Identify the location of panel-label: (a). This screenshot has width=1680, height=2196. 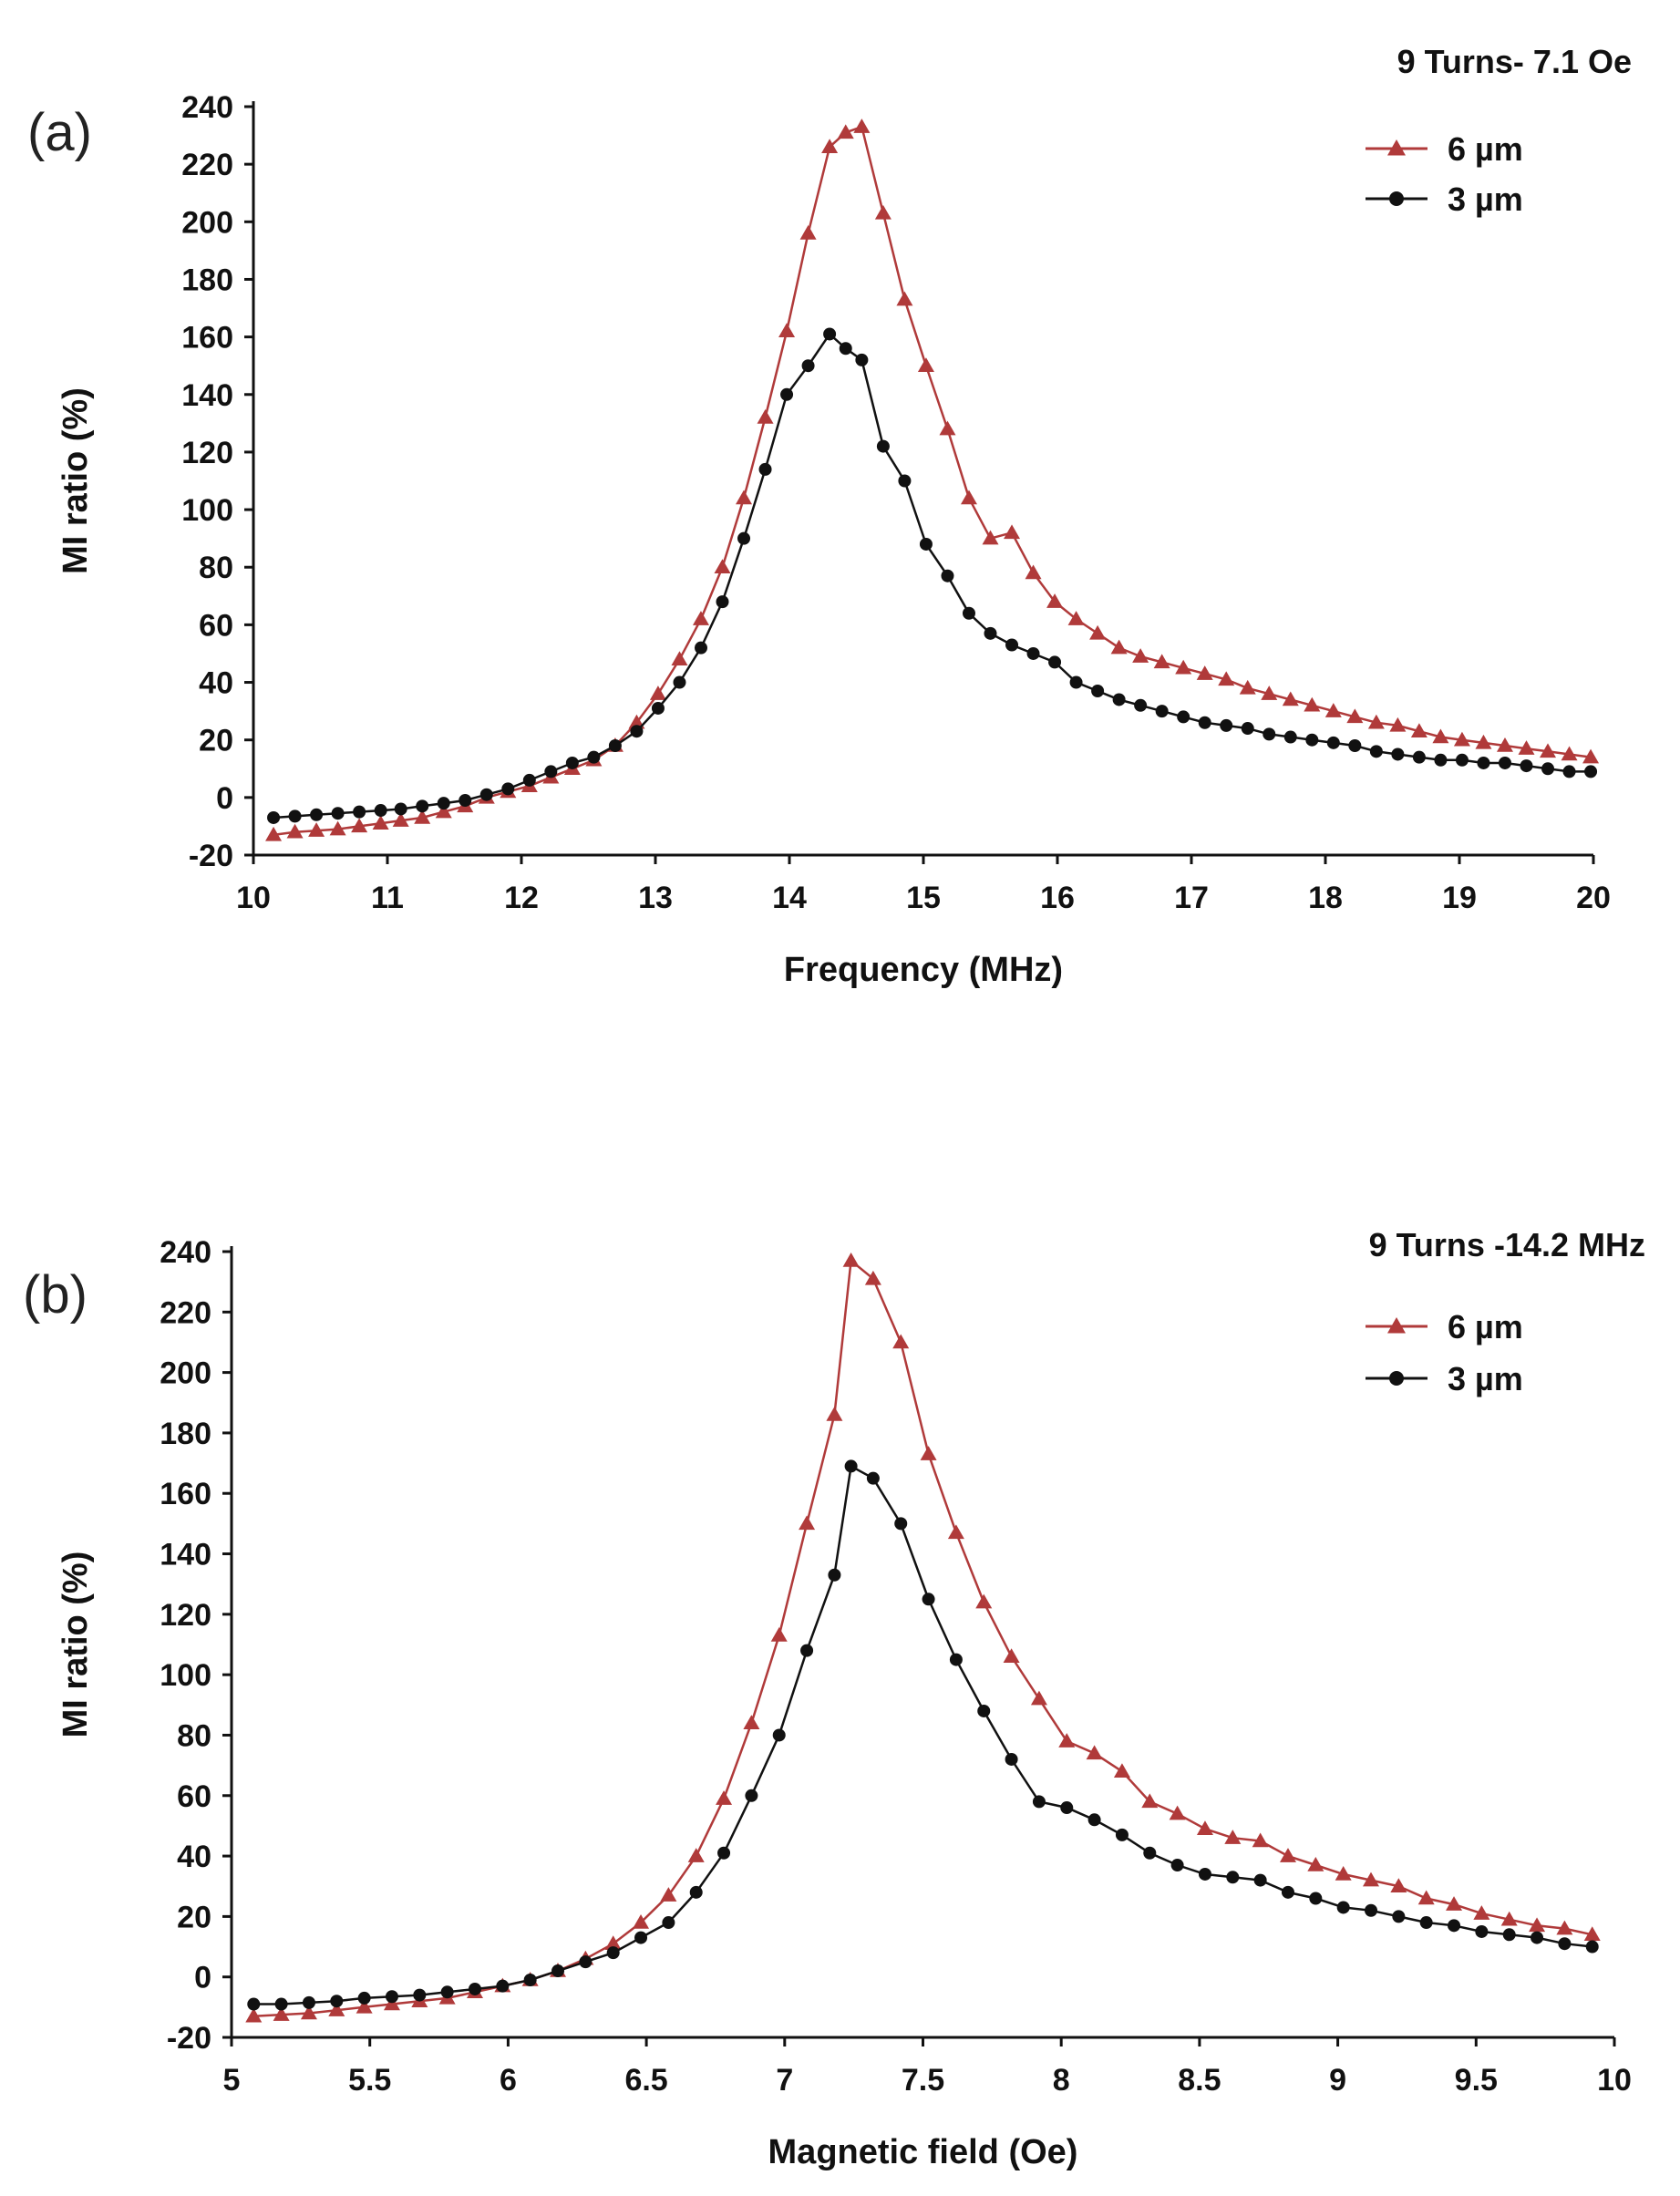
(60, 132).